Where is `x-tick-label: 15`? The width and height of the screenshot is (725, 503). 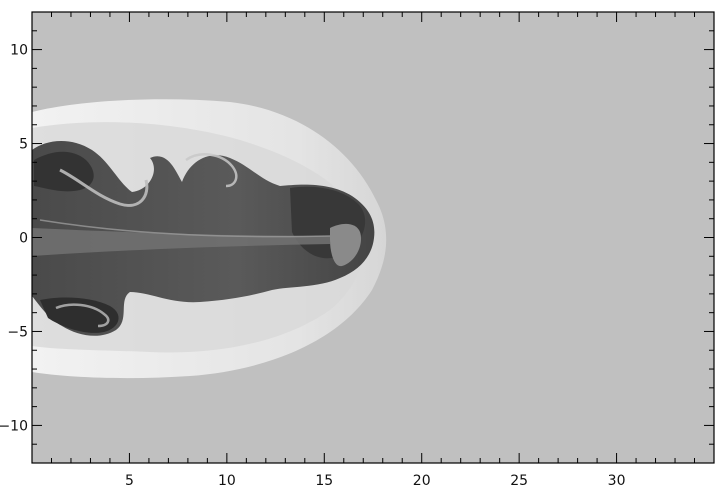 x-tick-label: 15 is located at coordinates (324, 481).